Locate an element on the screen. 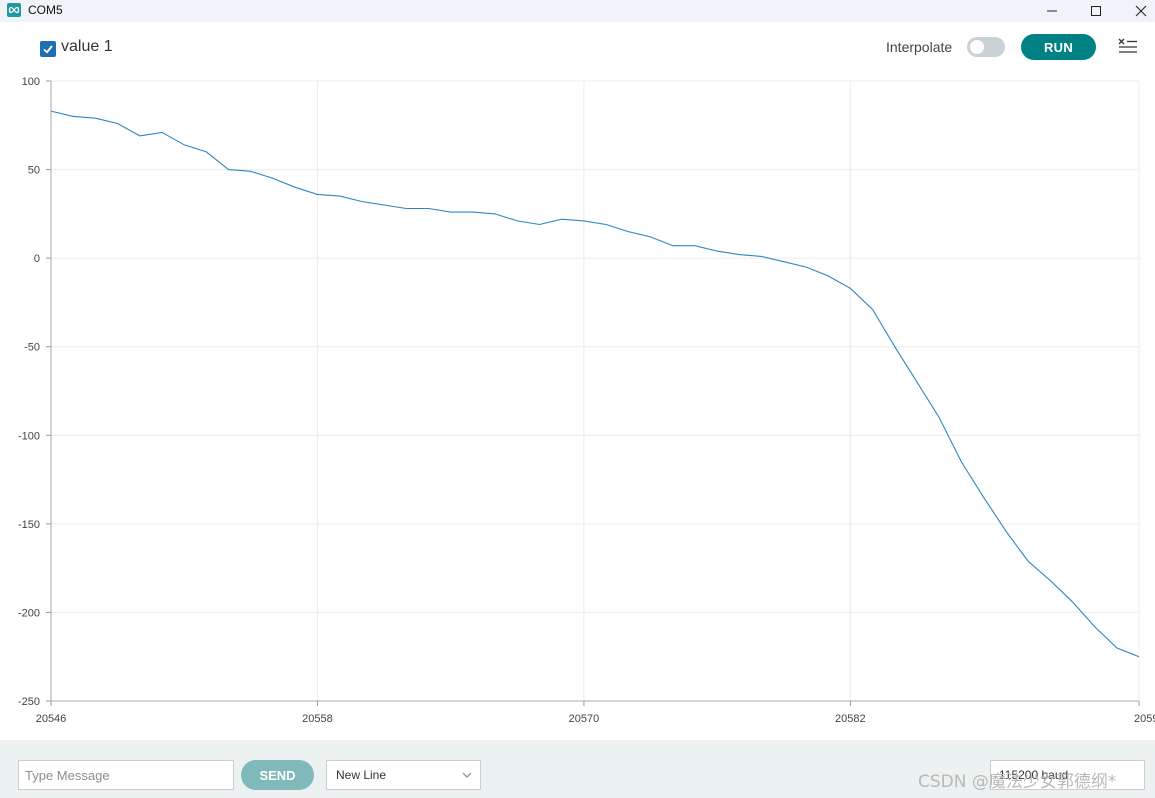 The width and height of the screenshot is (1155, 798). x-tick-label: 20582 is located at coordinates (850, 719).